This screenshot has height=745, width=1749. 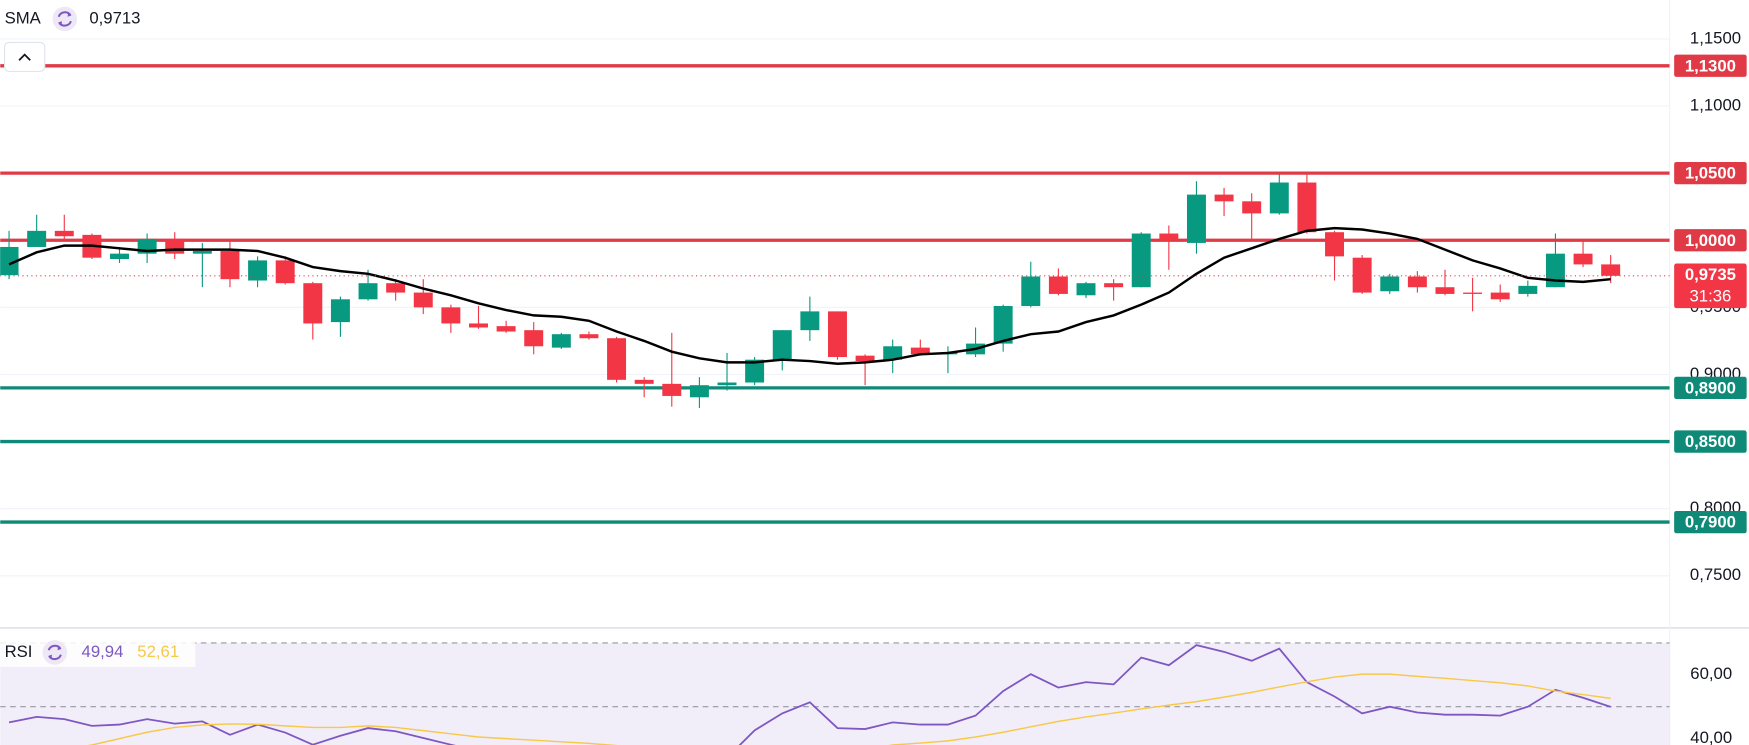 What do you see at coordinates (1711, 673) in the screenshot?
I see `rsi-tick-label: 60,00` at bounding box center [1711, 673].